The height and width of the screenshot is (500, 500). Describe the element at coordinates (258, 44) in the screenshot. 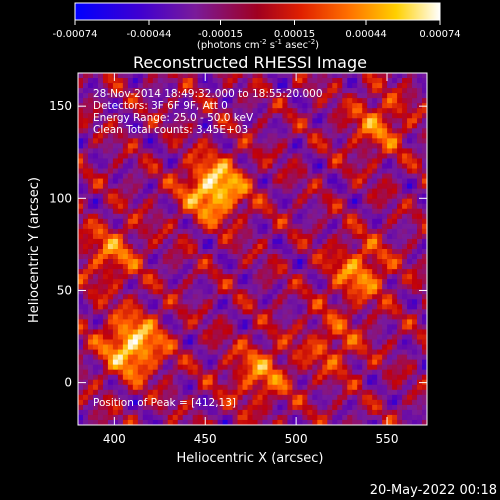

I see `colorbar-units: (photons cm-2 s-1 asec-2)` at that location.